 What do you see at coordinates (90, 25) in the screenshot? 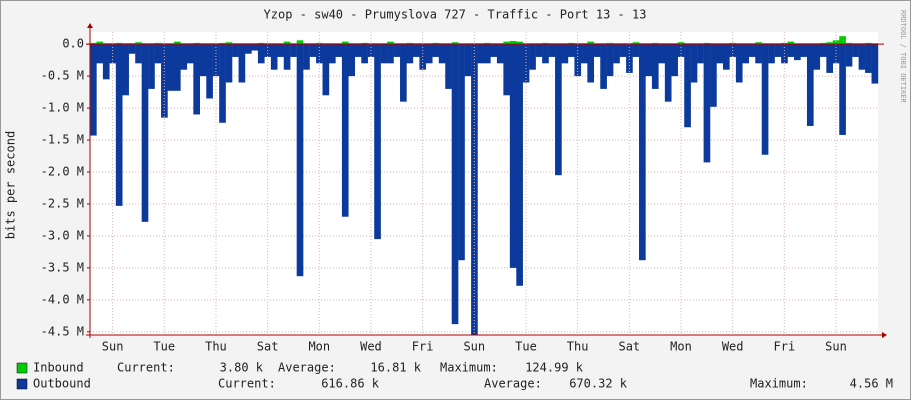
I see `y-axis-arrow` at bounding box center [90, 25].